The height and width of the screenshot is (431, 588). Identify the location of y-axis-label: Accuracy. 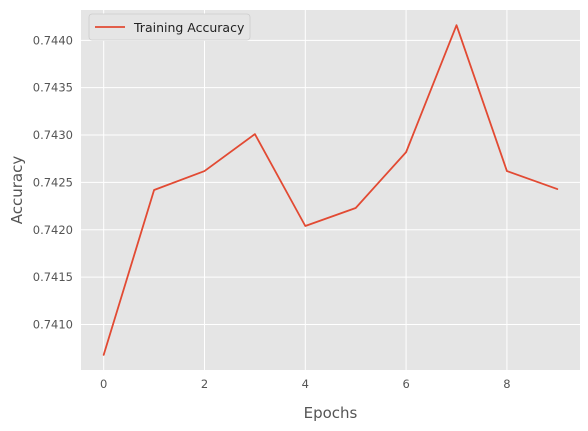
(17, 190).